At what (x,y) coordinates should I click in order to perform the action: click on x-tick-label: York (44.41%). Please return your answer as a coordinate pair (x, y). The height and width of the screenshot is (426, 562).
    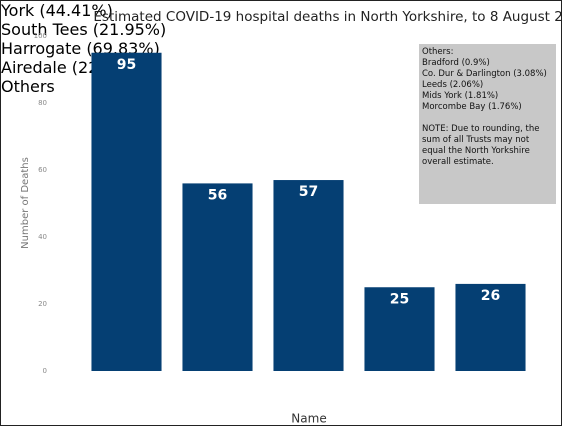
    Looking at the image, I should click on (57, 10).